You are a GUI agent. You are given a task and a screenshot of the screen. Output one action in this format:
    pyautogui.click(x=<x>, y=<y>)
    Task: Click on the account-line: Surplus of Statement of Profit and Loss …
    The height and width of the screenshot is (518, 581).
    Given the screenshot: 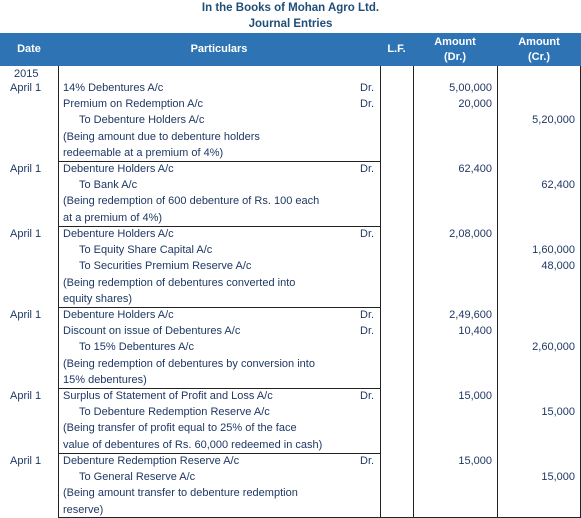 What is the action you would take?
    pyautogui.click(x=168, y=396)
    